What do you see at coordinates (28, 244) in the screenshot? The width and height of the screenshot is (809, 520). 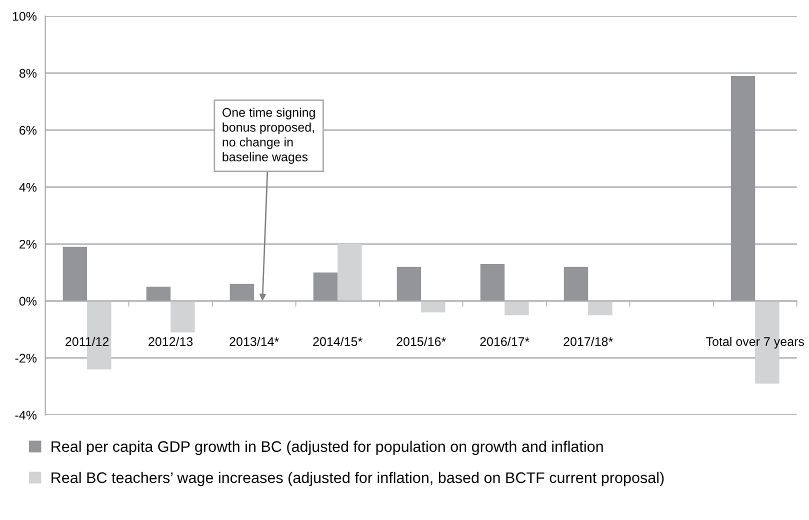 I see `y-tick-label: 2%` at bounding box center [28, 244].